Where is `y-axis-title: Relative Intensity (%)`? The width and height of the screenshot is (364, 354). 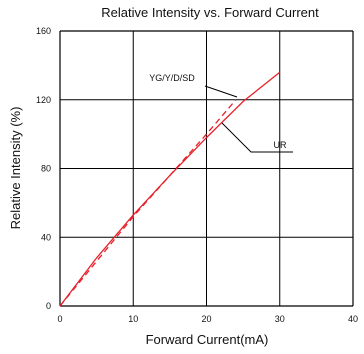
y-axis-title: Relative Intensity (%) is located at coordinates (15, 168).